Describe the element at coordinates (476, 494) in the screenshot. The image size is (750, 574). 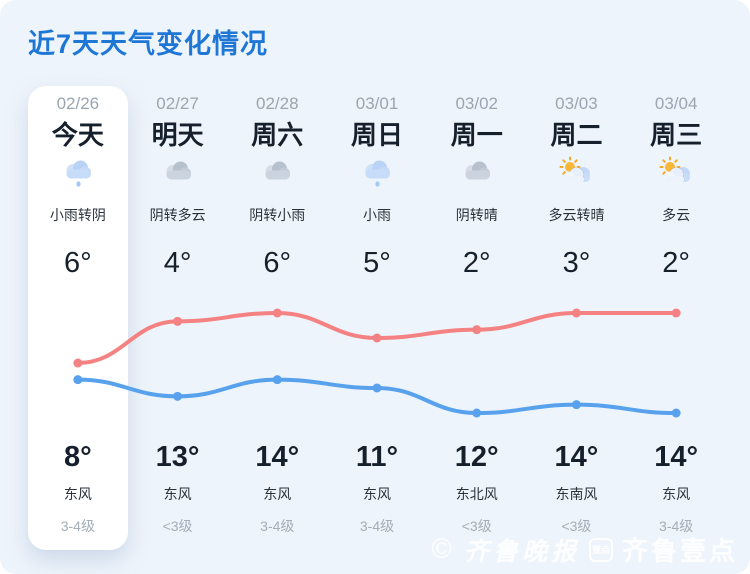
I see `wind-direction: 东北风` at that location.